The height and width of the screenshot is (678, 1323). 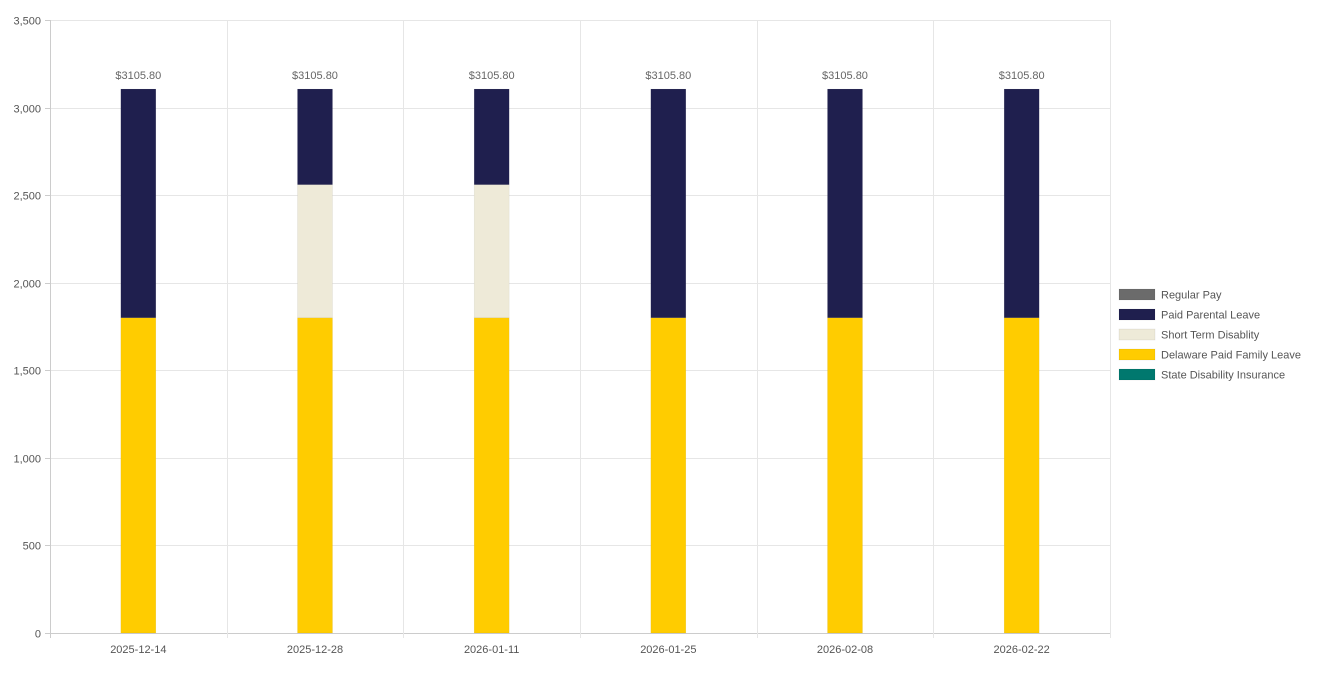 What do you see at coordinates (38, 635) in the screenshot?
I see `y-tick-label: 0` at bounding box center [38, 635].